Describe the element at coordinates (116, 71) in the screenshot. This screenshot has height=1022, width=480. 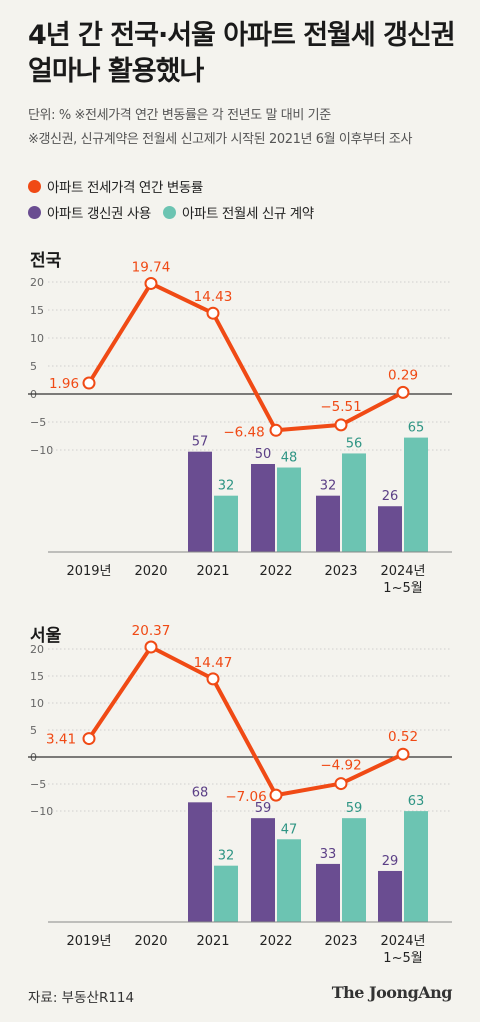
I see `title-line-2: 얼마나 활용했나` at that location.